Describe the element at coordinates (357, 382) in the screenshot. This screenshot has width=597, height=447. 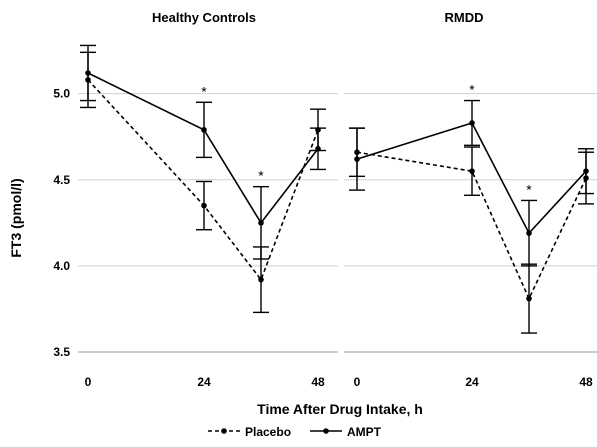
I see `x-tick-label-right: 0` at that location.